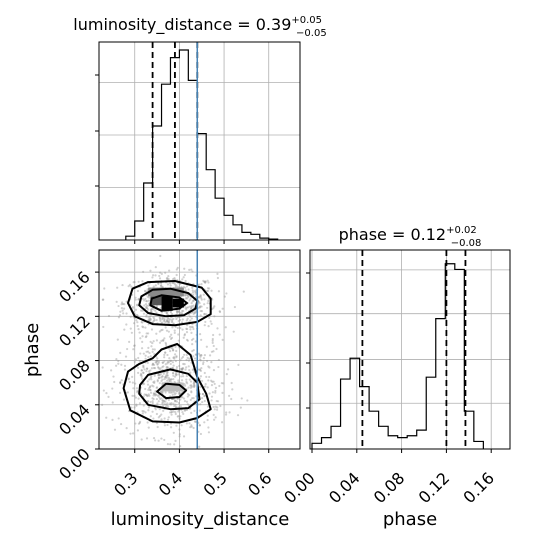  What do you see at coordinates (410, 237) in the screenshot?
I see `phase-histogram-title: phase = 0.12+0.02 −0.08` at bounding box center [410, 237].